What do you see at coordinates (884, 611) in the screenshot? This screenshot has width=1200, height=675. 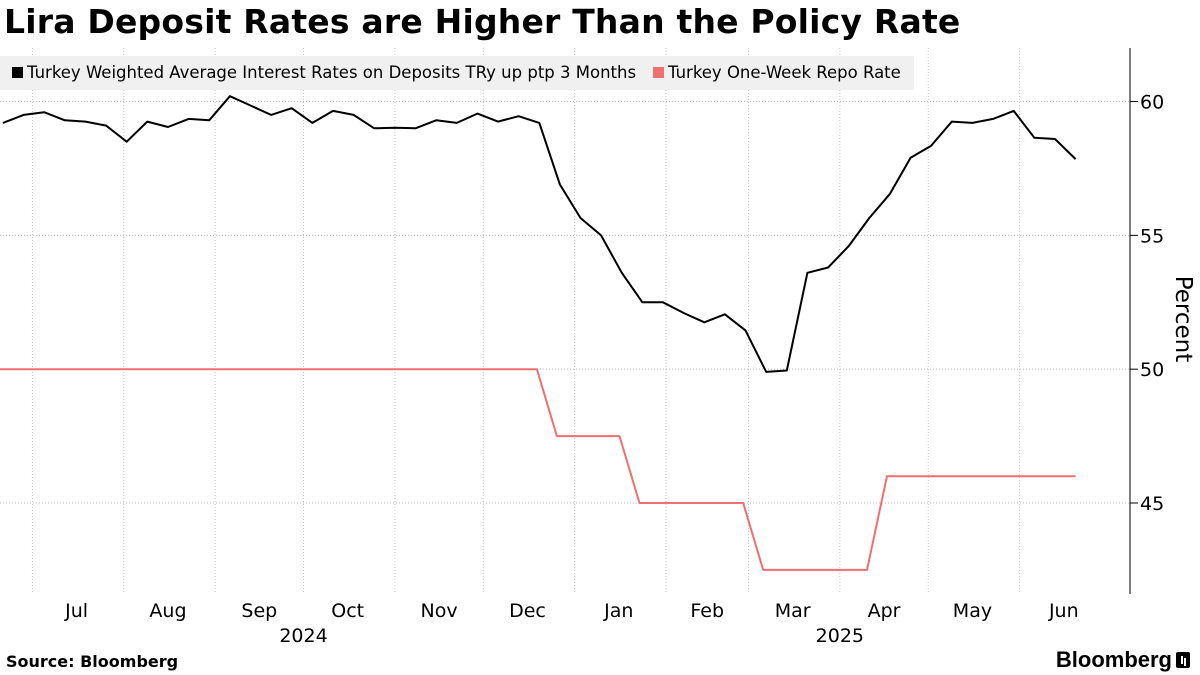 I see `x-tick-label: Apr` at bounding box center [884, 611].